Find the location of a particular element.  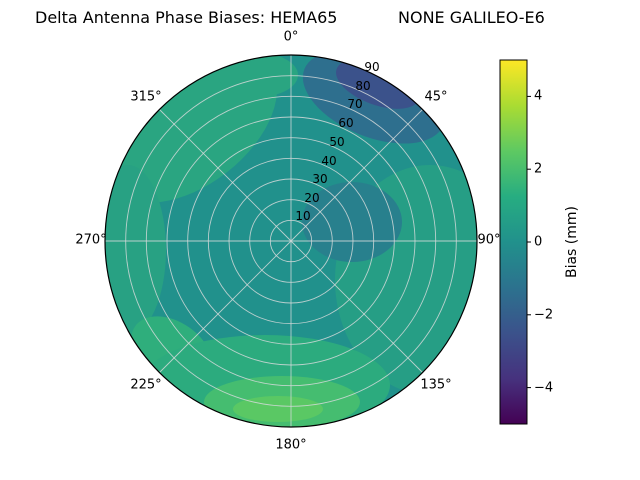

theta-label-90: 90° is located at coordinates (489, 240).